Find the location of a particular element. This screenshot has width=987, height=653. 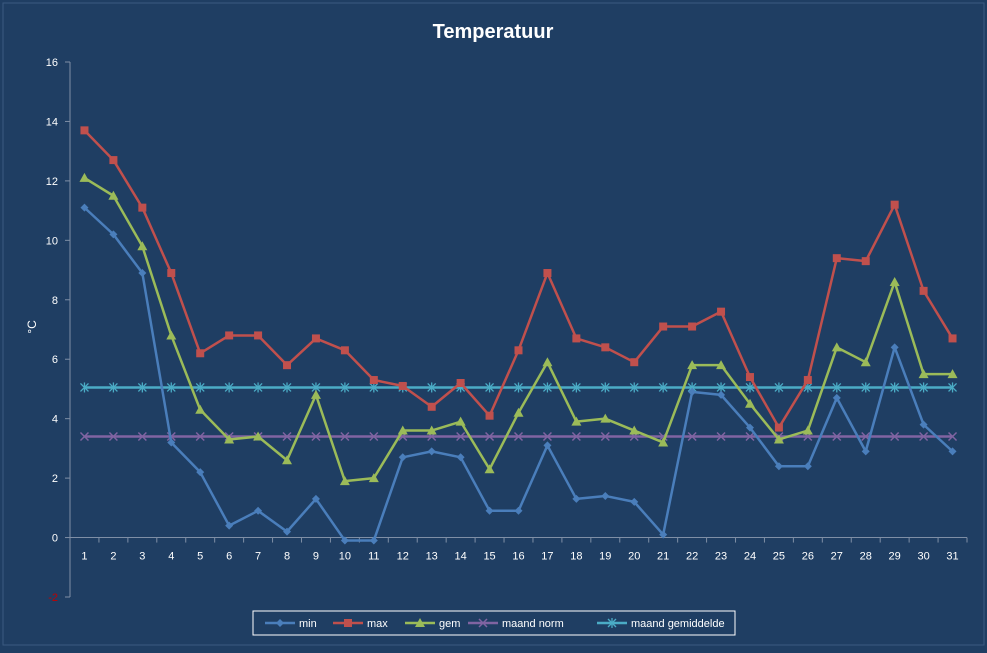

x-tick-label: 2 is located at coordinates (113, 557).